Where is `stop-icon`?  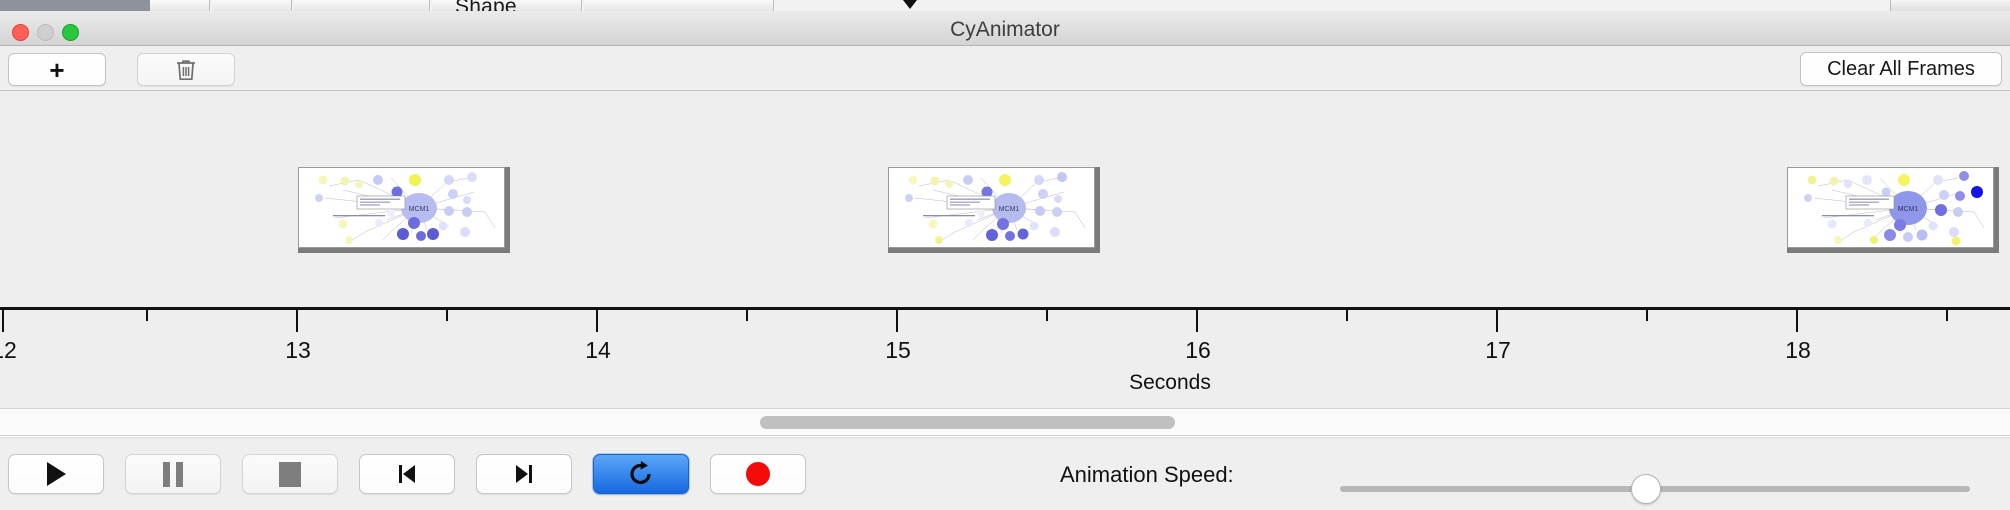 stop-icon is located at coordinates (290, 474).